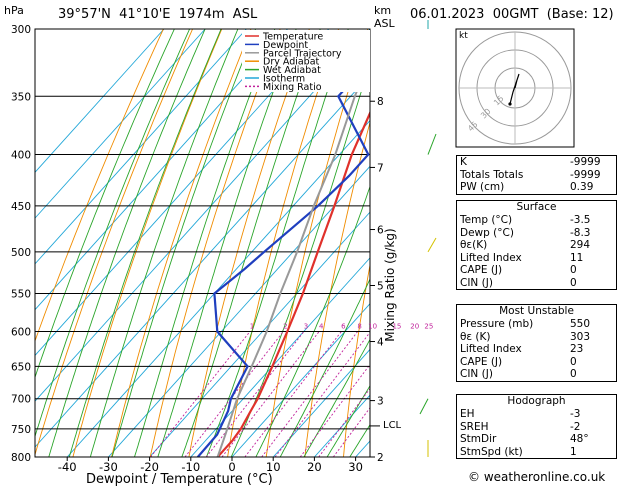  What do you see at coordinates (497, 324) in the screenshot?
I see `unstable-label: Pressure (mb)` at bounding box center [497, 324].